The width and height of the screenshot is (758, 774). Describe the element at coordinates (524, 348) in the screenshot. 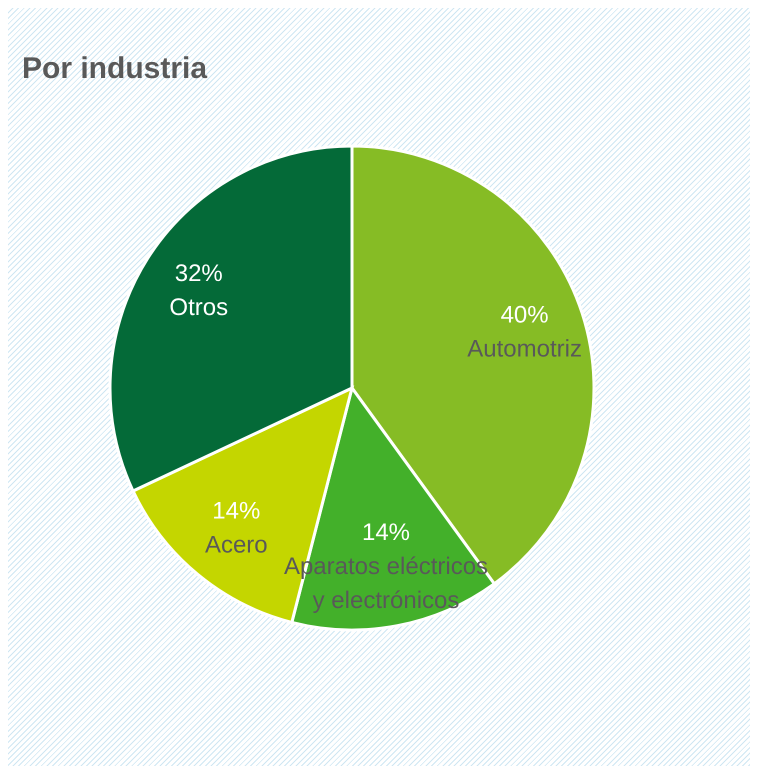

I see `slice-label: Automotriz` at that location.